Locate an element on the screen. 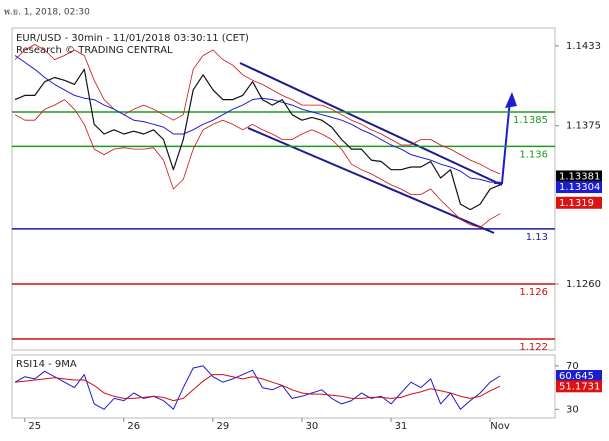  series-line is located at coordinates (257, 387).